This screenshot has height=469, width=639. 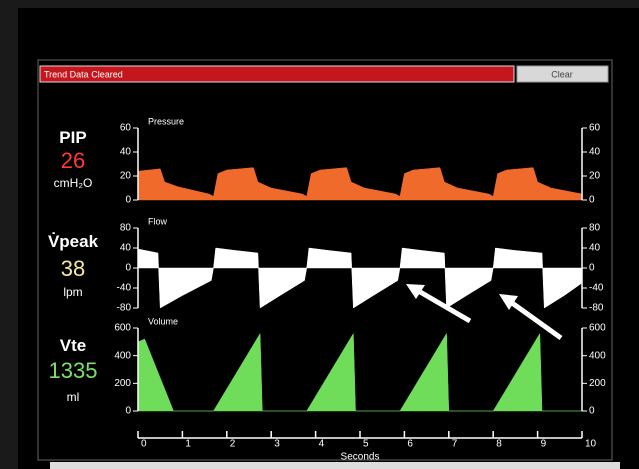 What do you see at coordinates (597, 328) in the screenshot?
I see `y-tick-label-right: 600` at bounding box center [597, 328].